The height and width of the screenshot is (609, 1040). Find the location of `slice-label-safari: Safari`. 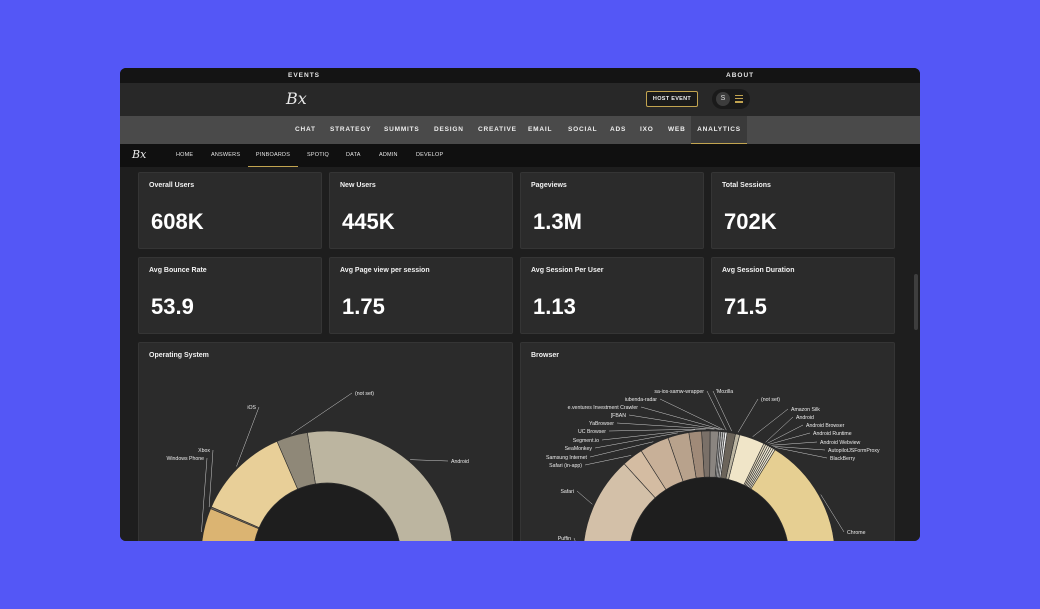

slice-label-safari: Safari is located at coordinates (567, 492).